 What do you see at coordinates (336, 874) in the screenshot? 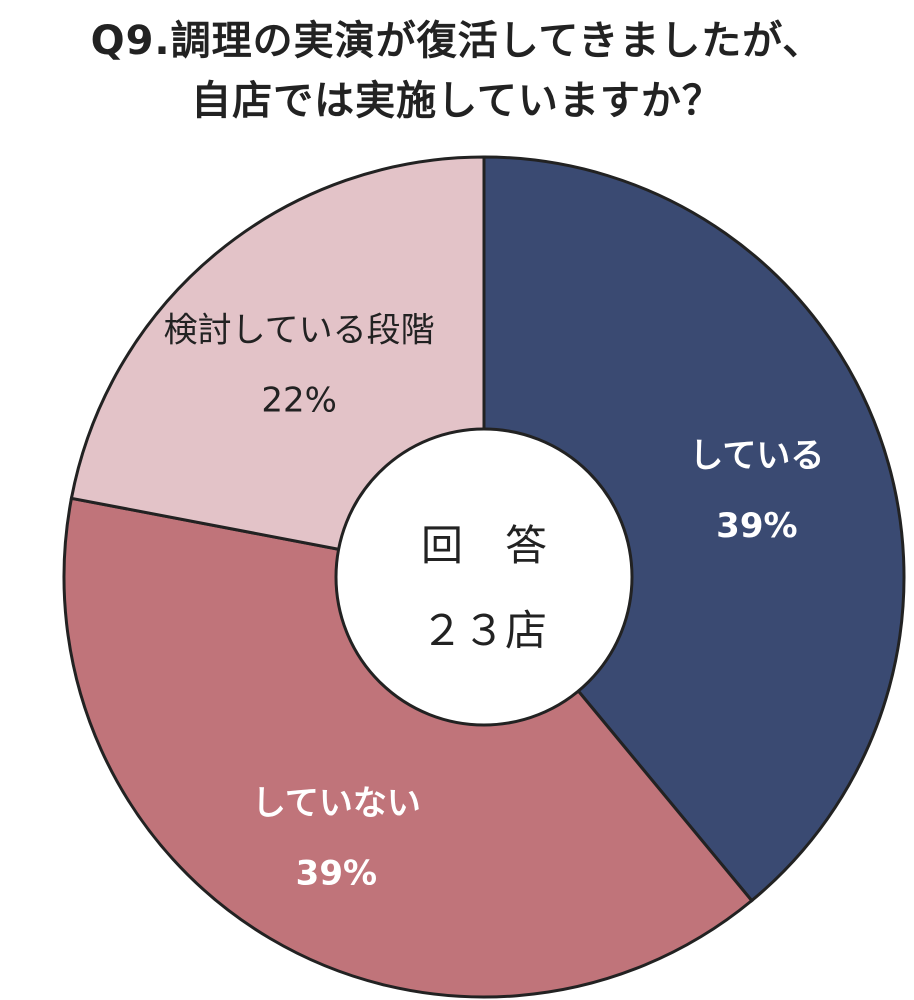
I see `slice-value-label-2: 39%` at bounding box center [336, 874].